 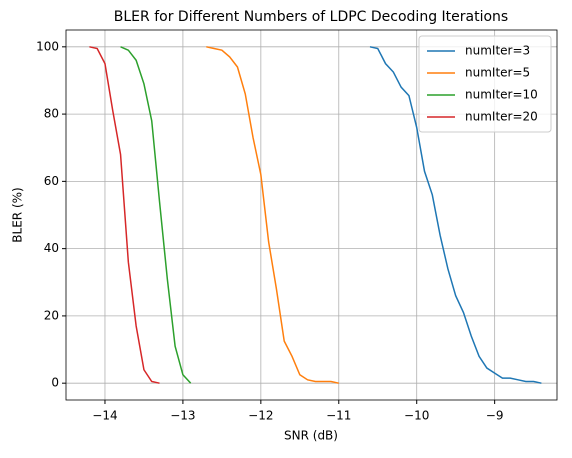 I want to click on x-tick-label: −11, so click(x=338, y=416).